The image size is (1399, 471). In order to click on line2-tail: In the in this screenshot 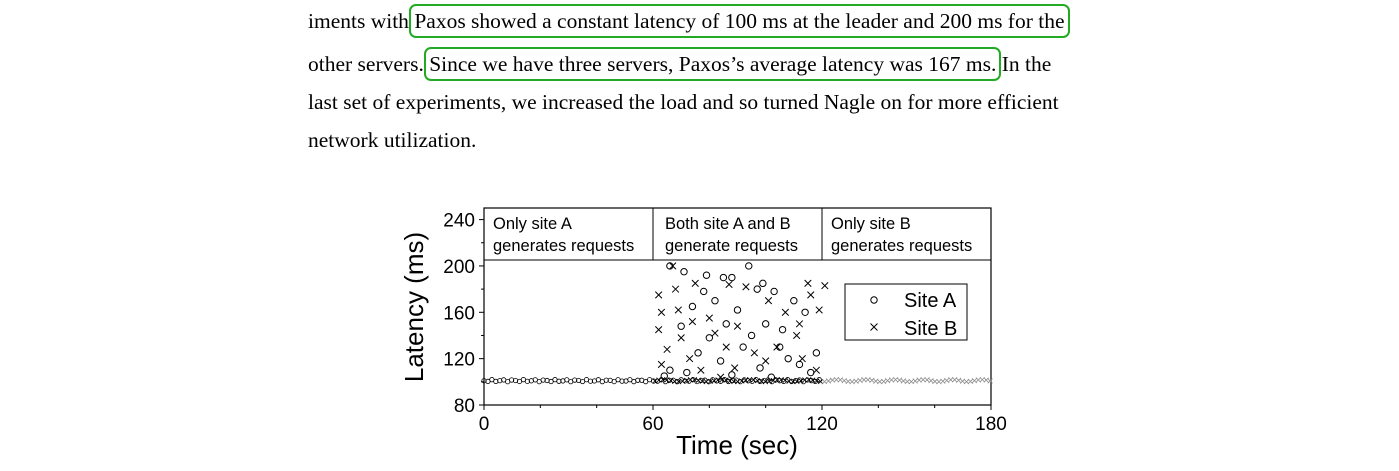, I will do `click(1024, 64)`.